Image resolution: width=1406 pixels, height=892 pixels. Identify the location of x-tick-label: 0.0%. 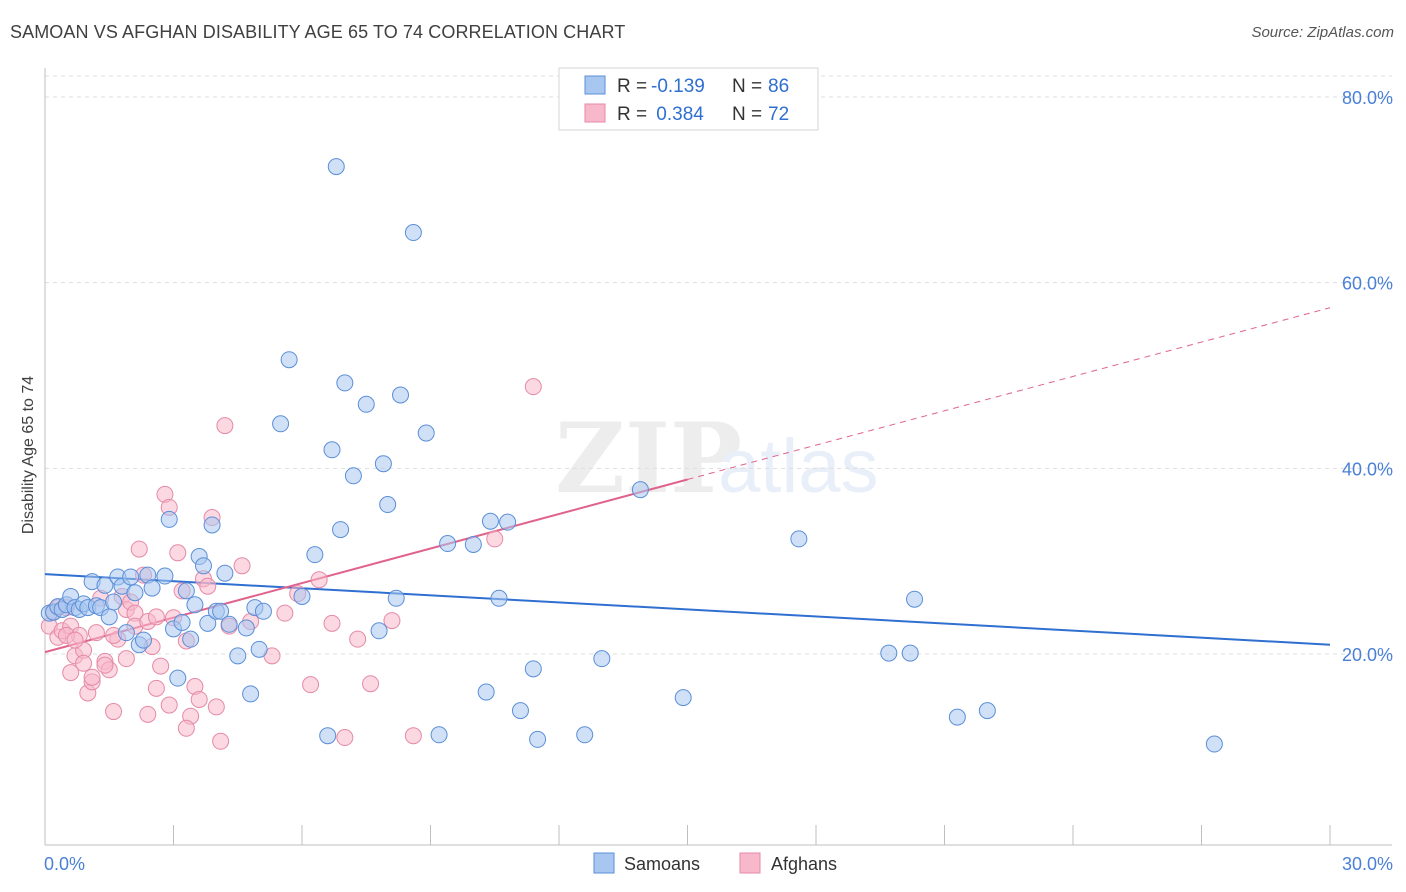
(64, 864).